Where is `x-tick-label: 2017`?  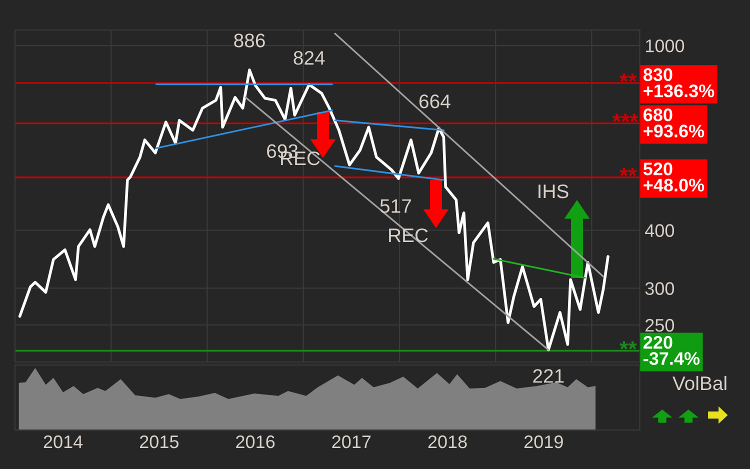
x-tick-label: 2017 is located at coordinates (351, 441).